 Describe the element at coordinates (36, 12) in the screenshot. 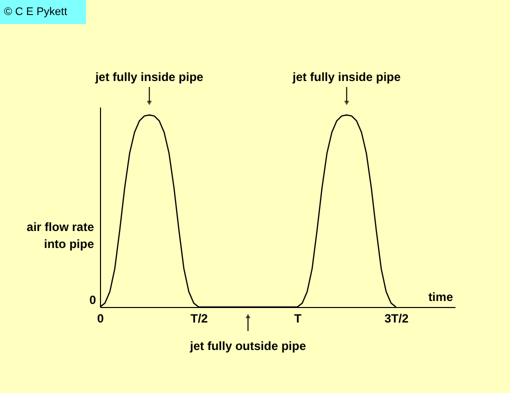

I see `text: © C E Pykett` at that location.